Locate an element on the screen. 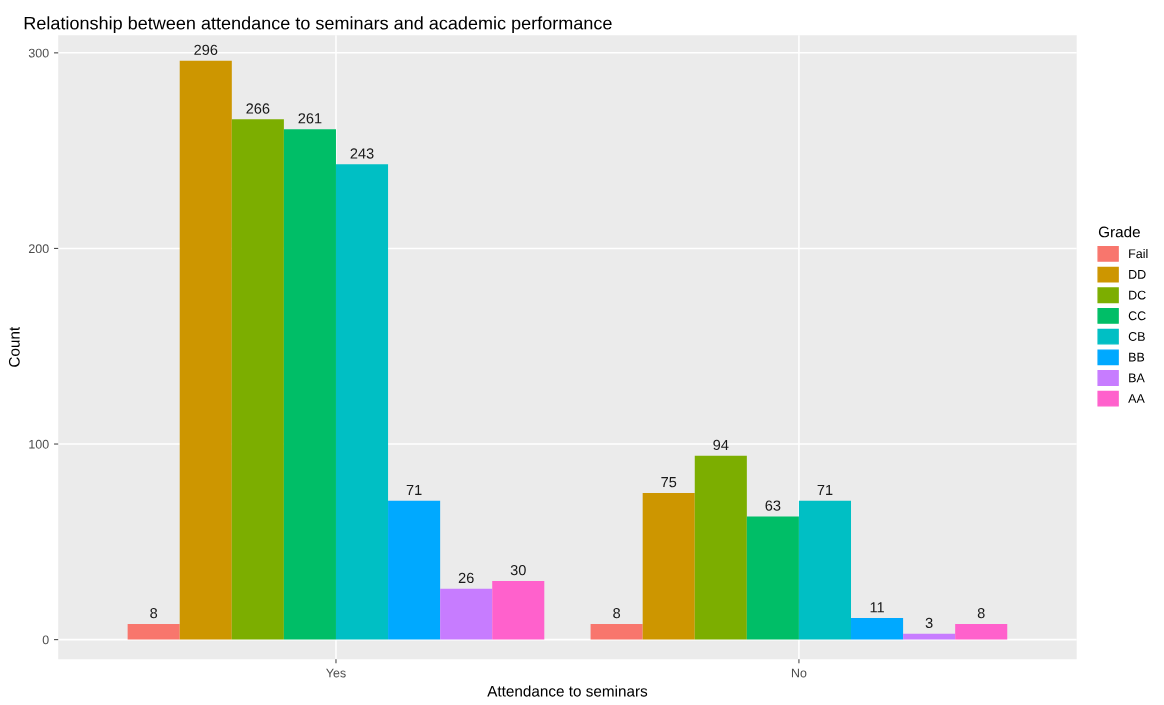 The width and height of the screenshot is (1164, 705). legend-label: Fail is located at coordinates (1138, 253).